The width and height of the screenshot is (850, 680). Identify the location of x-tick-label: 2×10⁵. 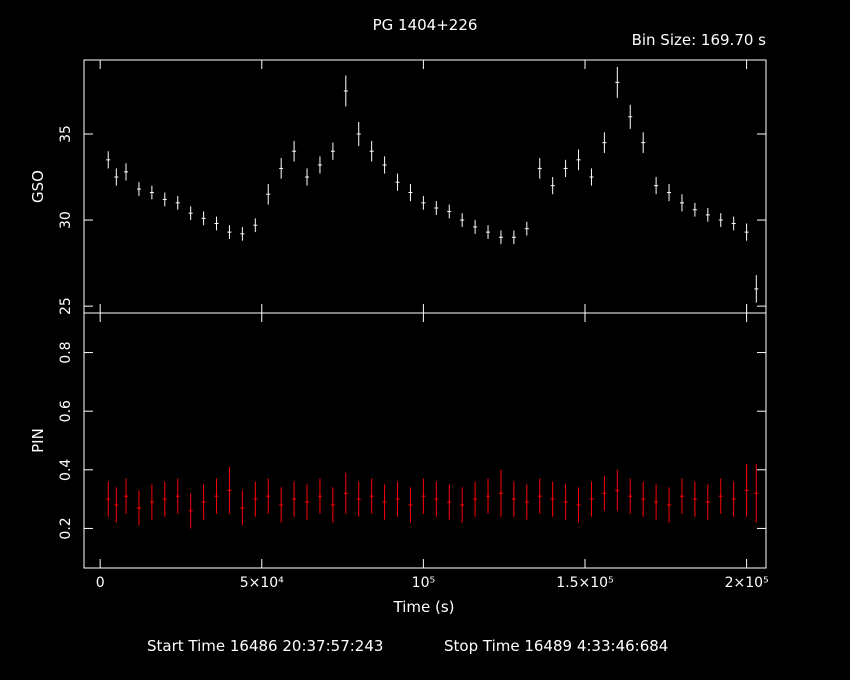
(747, 583).